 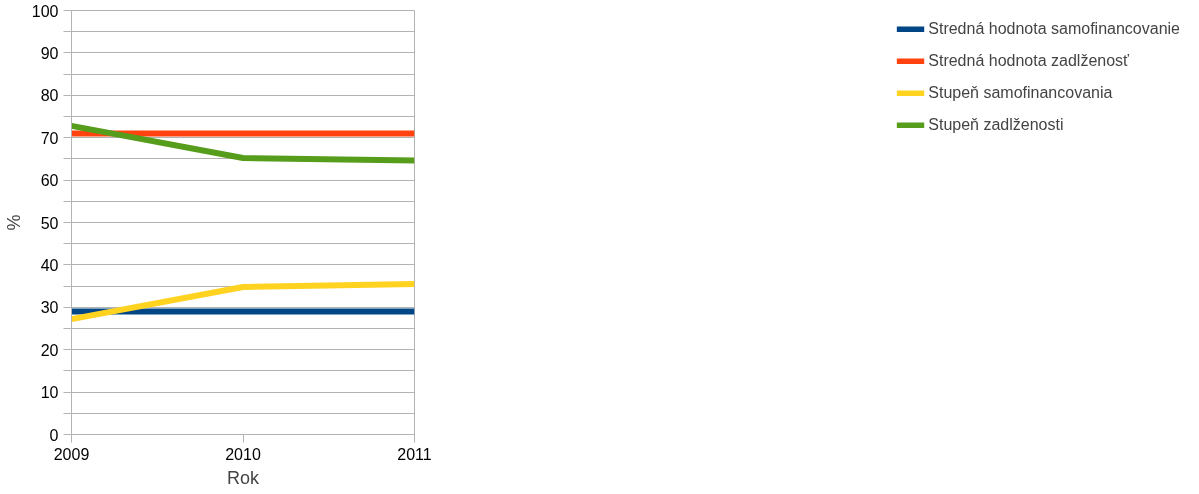 I want to click on x-tick-label: 2009, so click(x=71, y=454).